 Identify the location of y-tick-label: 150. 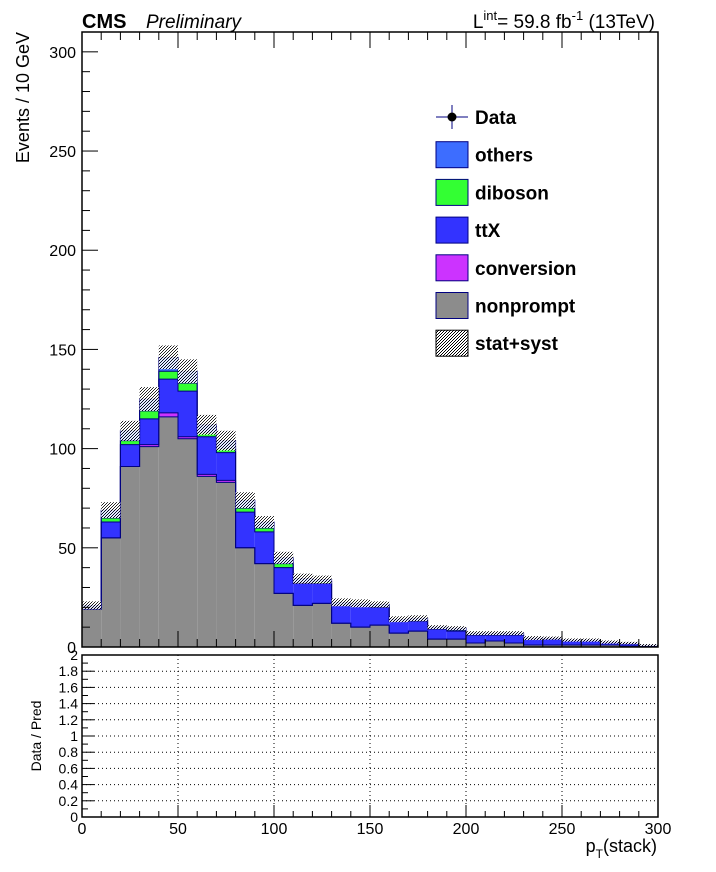
(62, 350).